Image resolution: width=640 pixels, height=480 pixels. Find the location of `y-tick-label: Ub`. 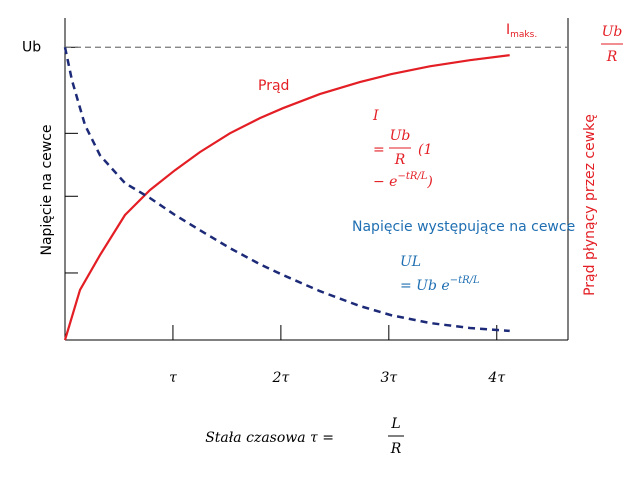

y-tick-label: Ub is located at coordinates (31, 47).